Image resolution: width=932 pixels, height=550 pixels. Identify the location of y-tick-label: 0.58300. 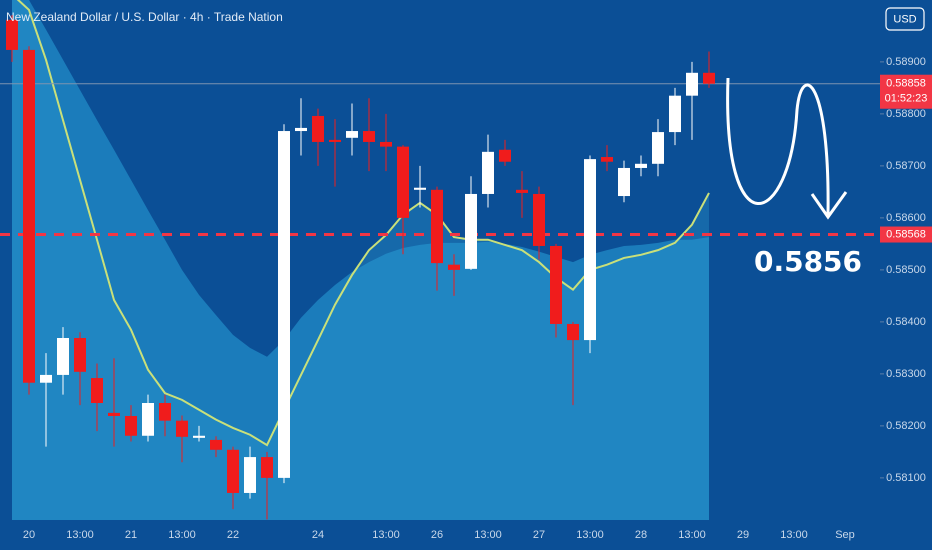
(906, 374).